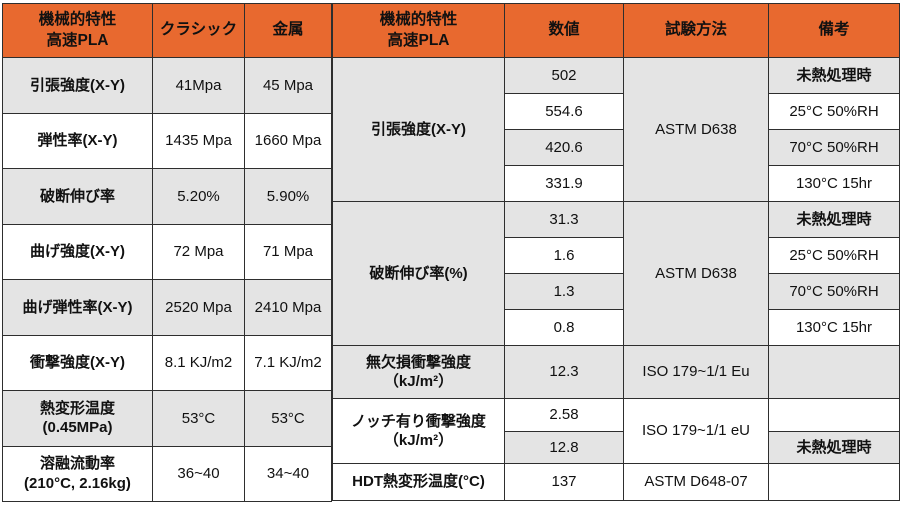 The height and width of the screenshot is (506, 900). What do you see at coordinates (77, 140) in the screenshot?
I see `property-label: 弾性率(X-Y)` at bounding box center [77, 140].